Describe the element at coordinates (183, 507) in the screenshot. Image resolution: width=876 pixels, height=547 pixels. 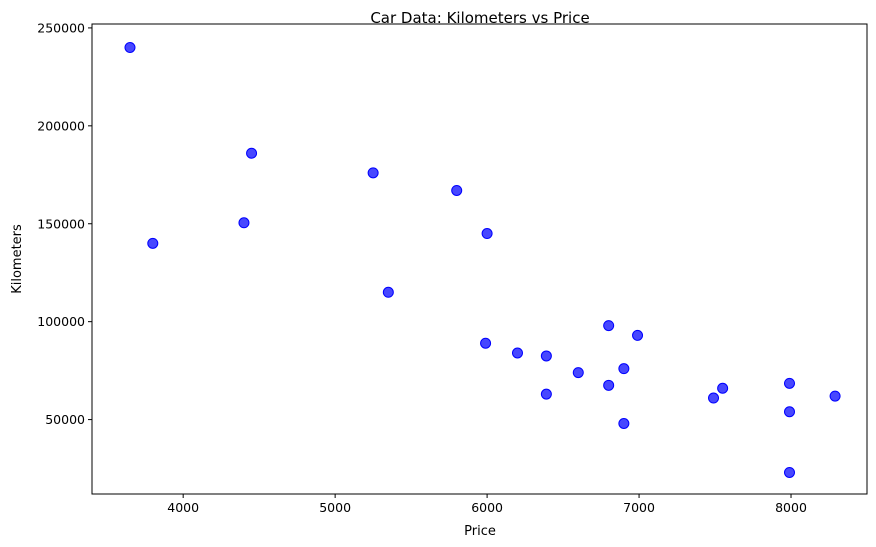
I see `x-tick-label: 4000` at that location.